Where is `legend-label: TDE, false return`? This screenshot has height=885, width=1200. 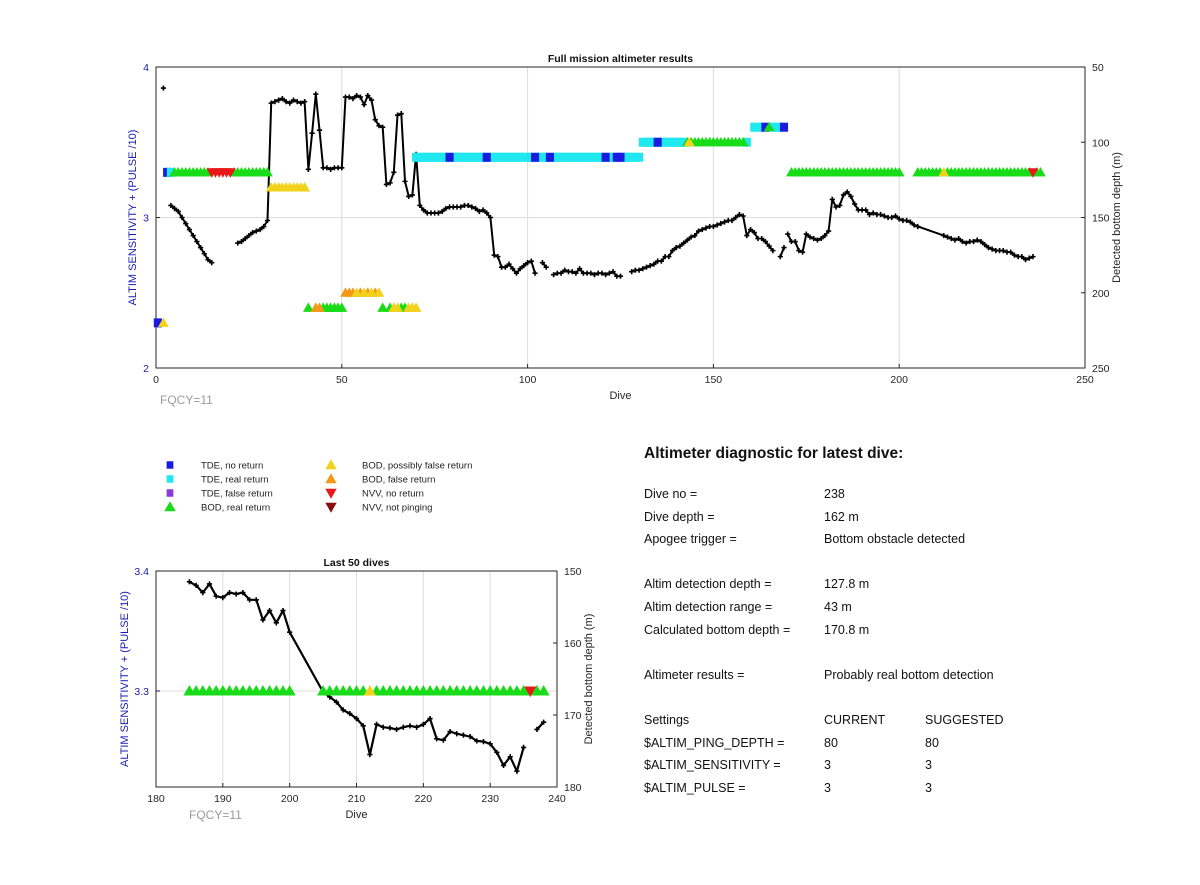 legend-label: TDE, false return is located at coordinates (237, 494).